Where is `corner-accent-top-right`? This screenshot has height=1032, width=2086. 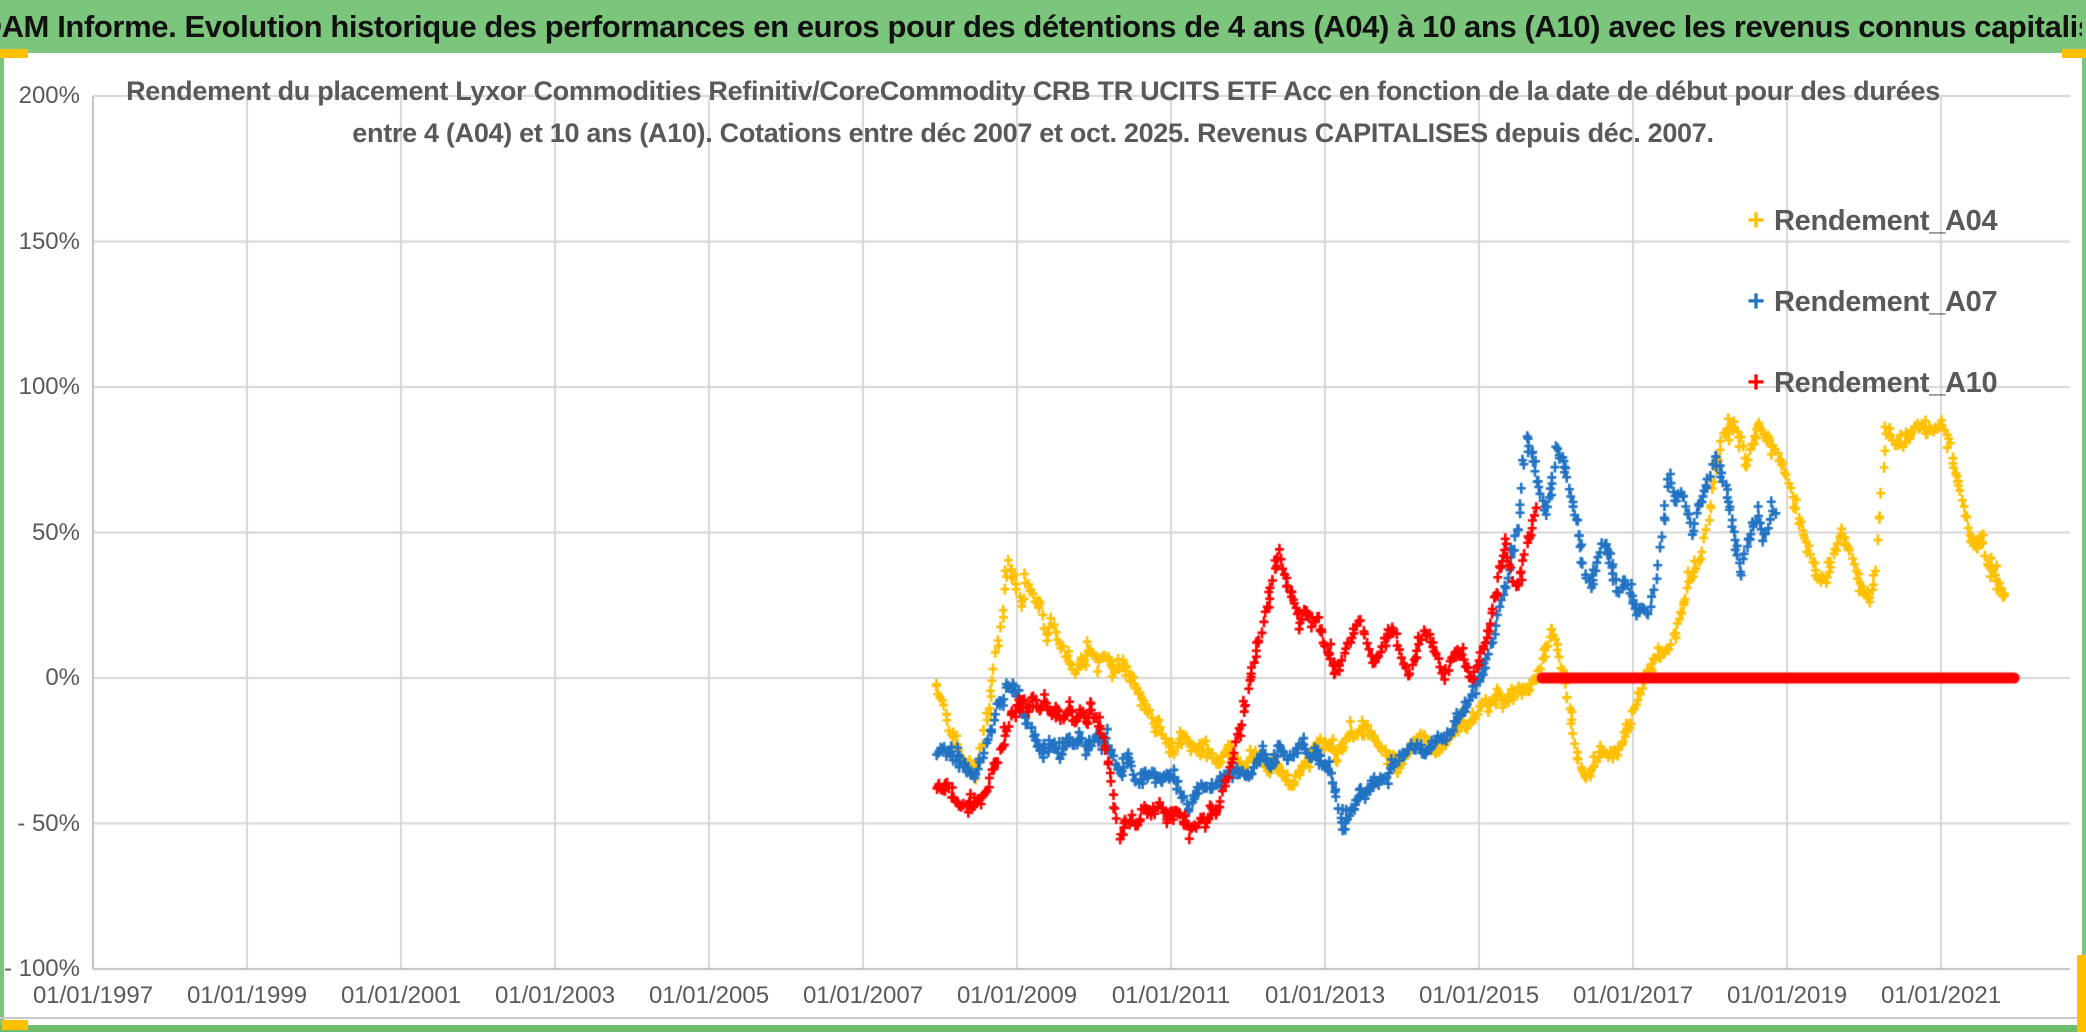 corner-accent-top-right is located at coordinates (2074, 53).